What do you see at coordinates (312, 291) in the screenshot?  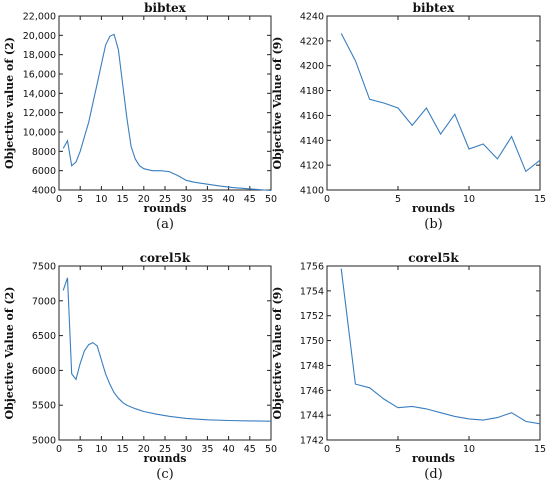 I see `y-tick-label: 1754` at bounding box center [312, 291].